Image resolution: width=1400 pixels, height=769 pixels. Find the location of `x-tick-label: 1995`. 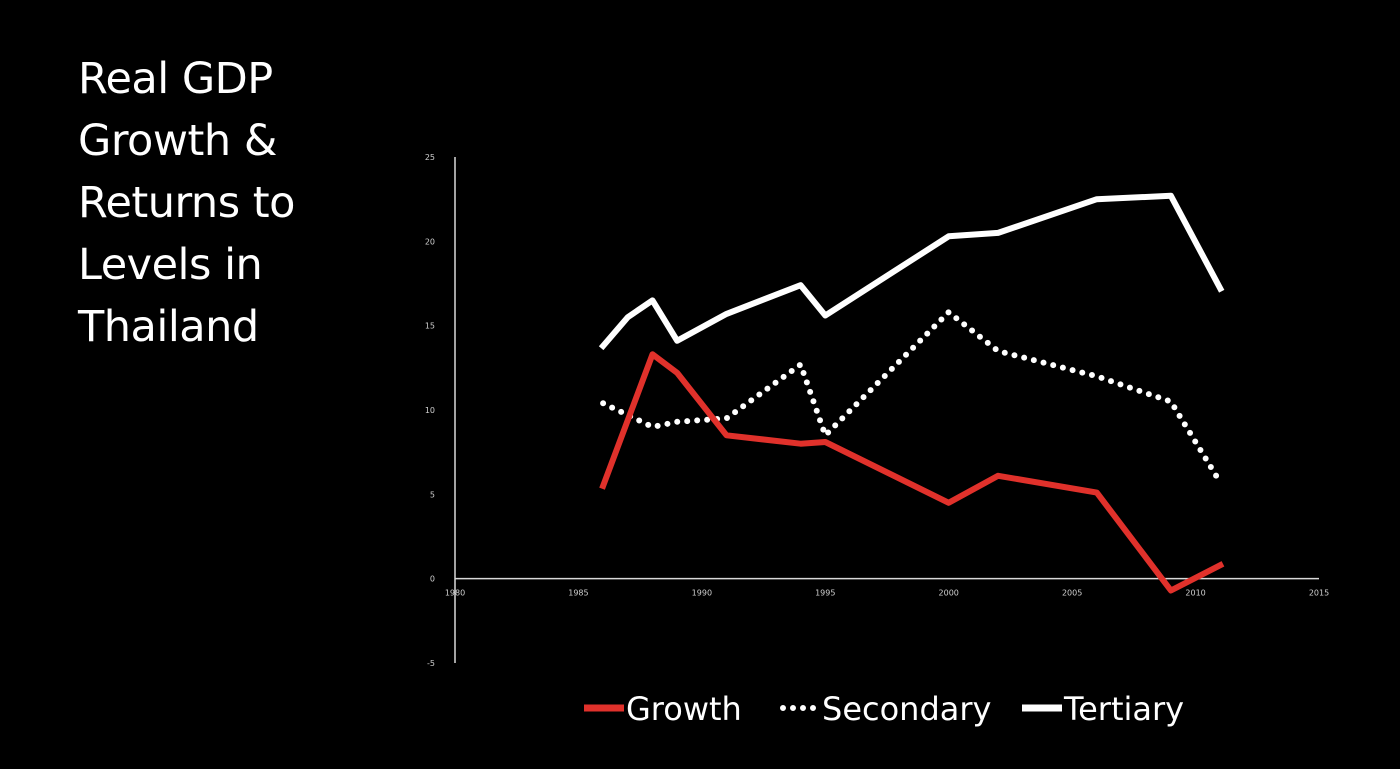

x-tick-label: 1995 is located at coordinates (825, 593).